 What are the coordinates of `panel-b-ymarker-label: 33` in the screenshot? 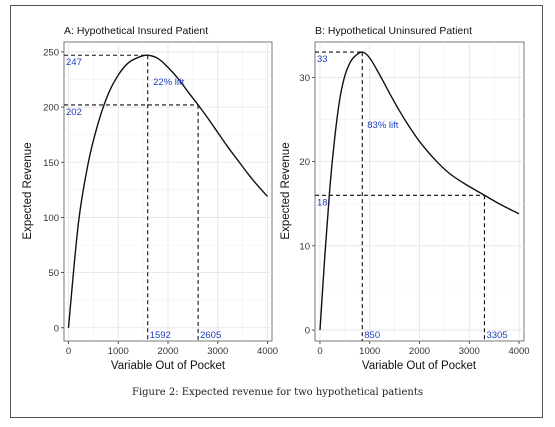 It's located at (322, 59).